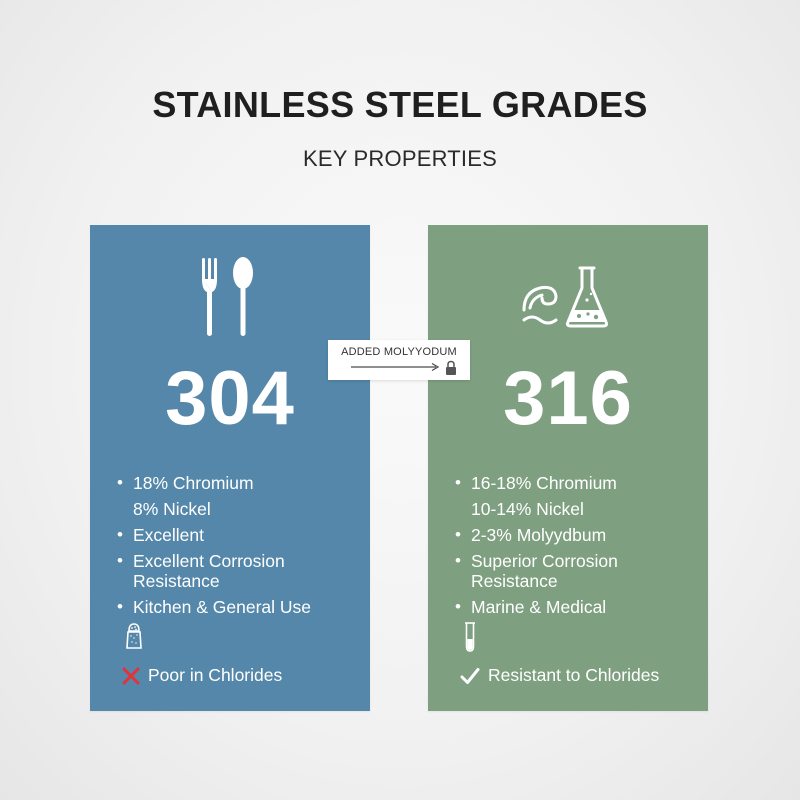 This screenshot has width=800, height=800. I want to click on page-subtitle: KEY PROPERTIES, so click(400, 158).